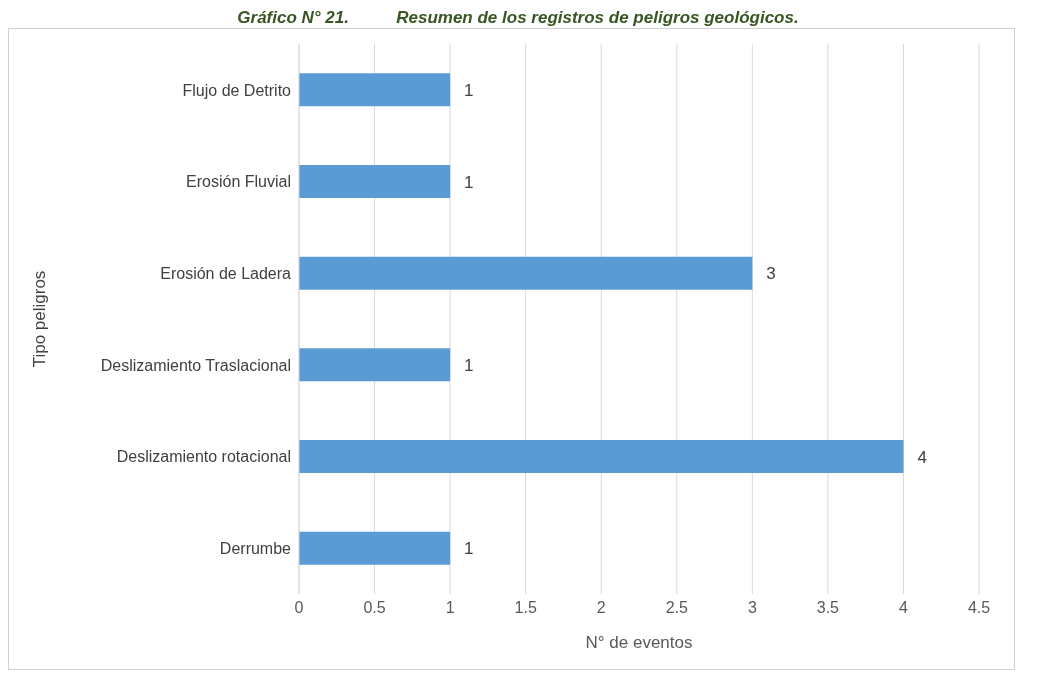 This screenshot has width=1038, height=687. What do you see at coordinates (299, 608) in the screenshot?
I see `x-tick-label: 0` at bounding box center [299, 608].